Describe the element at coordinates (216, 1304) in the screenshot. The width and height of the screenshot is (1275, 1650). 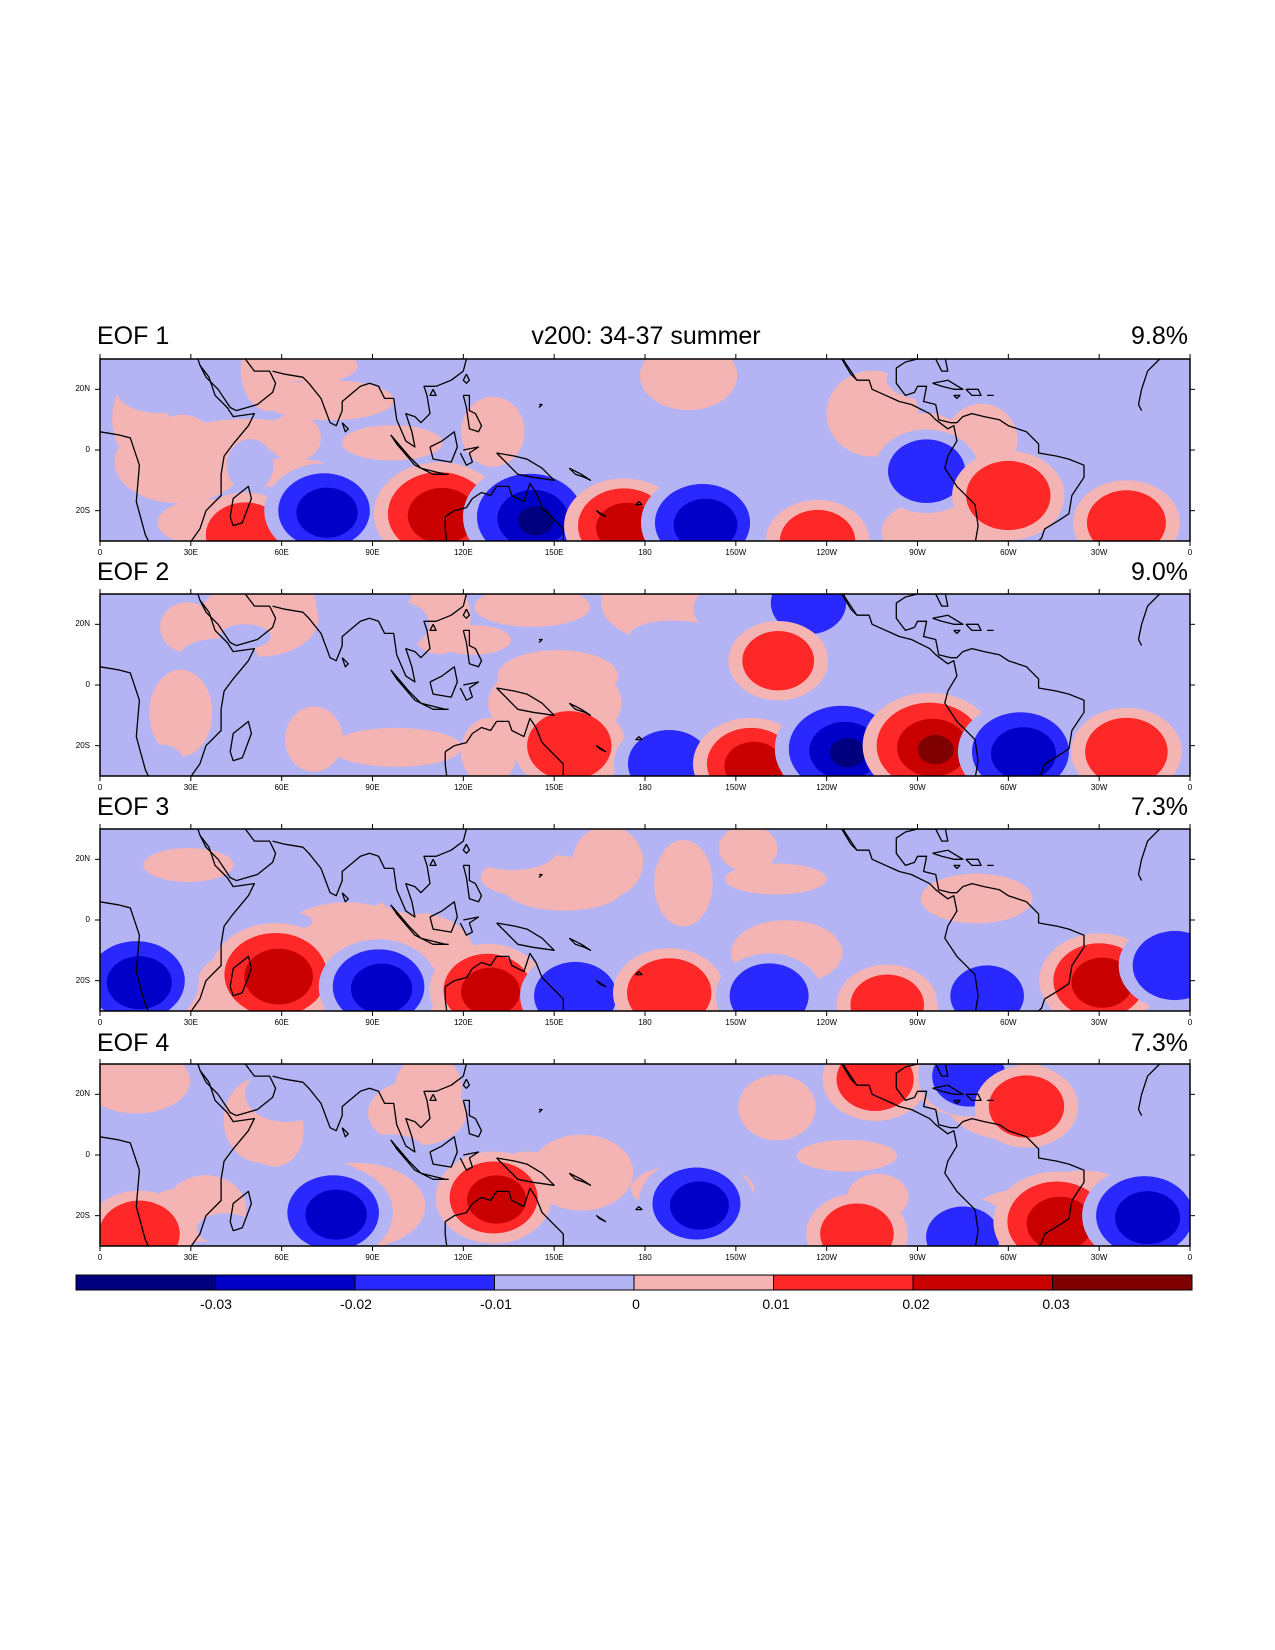
I see `colorbar-label: -0.03` at that location.